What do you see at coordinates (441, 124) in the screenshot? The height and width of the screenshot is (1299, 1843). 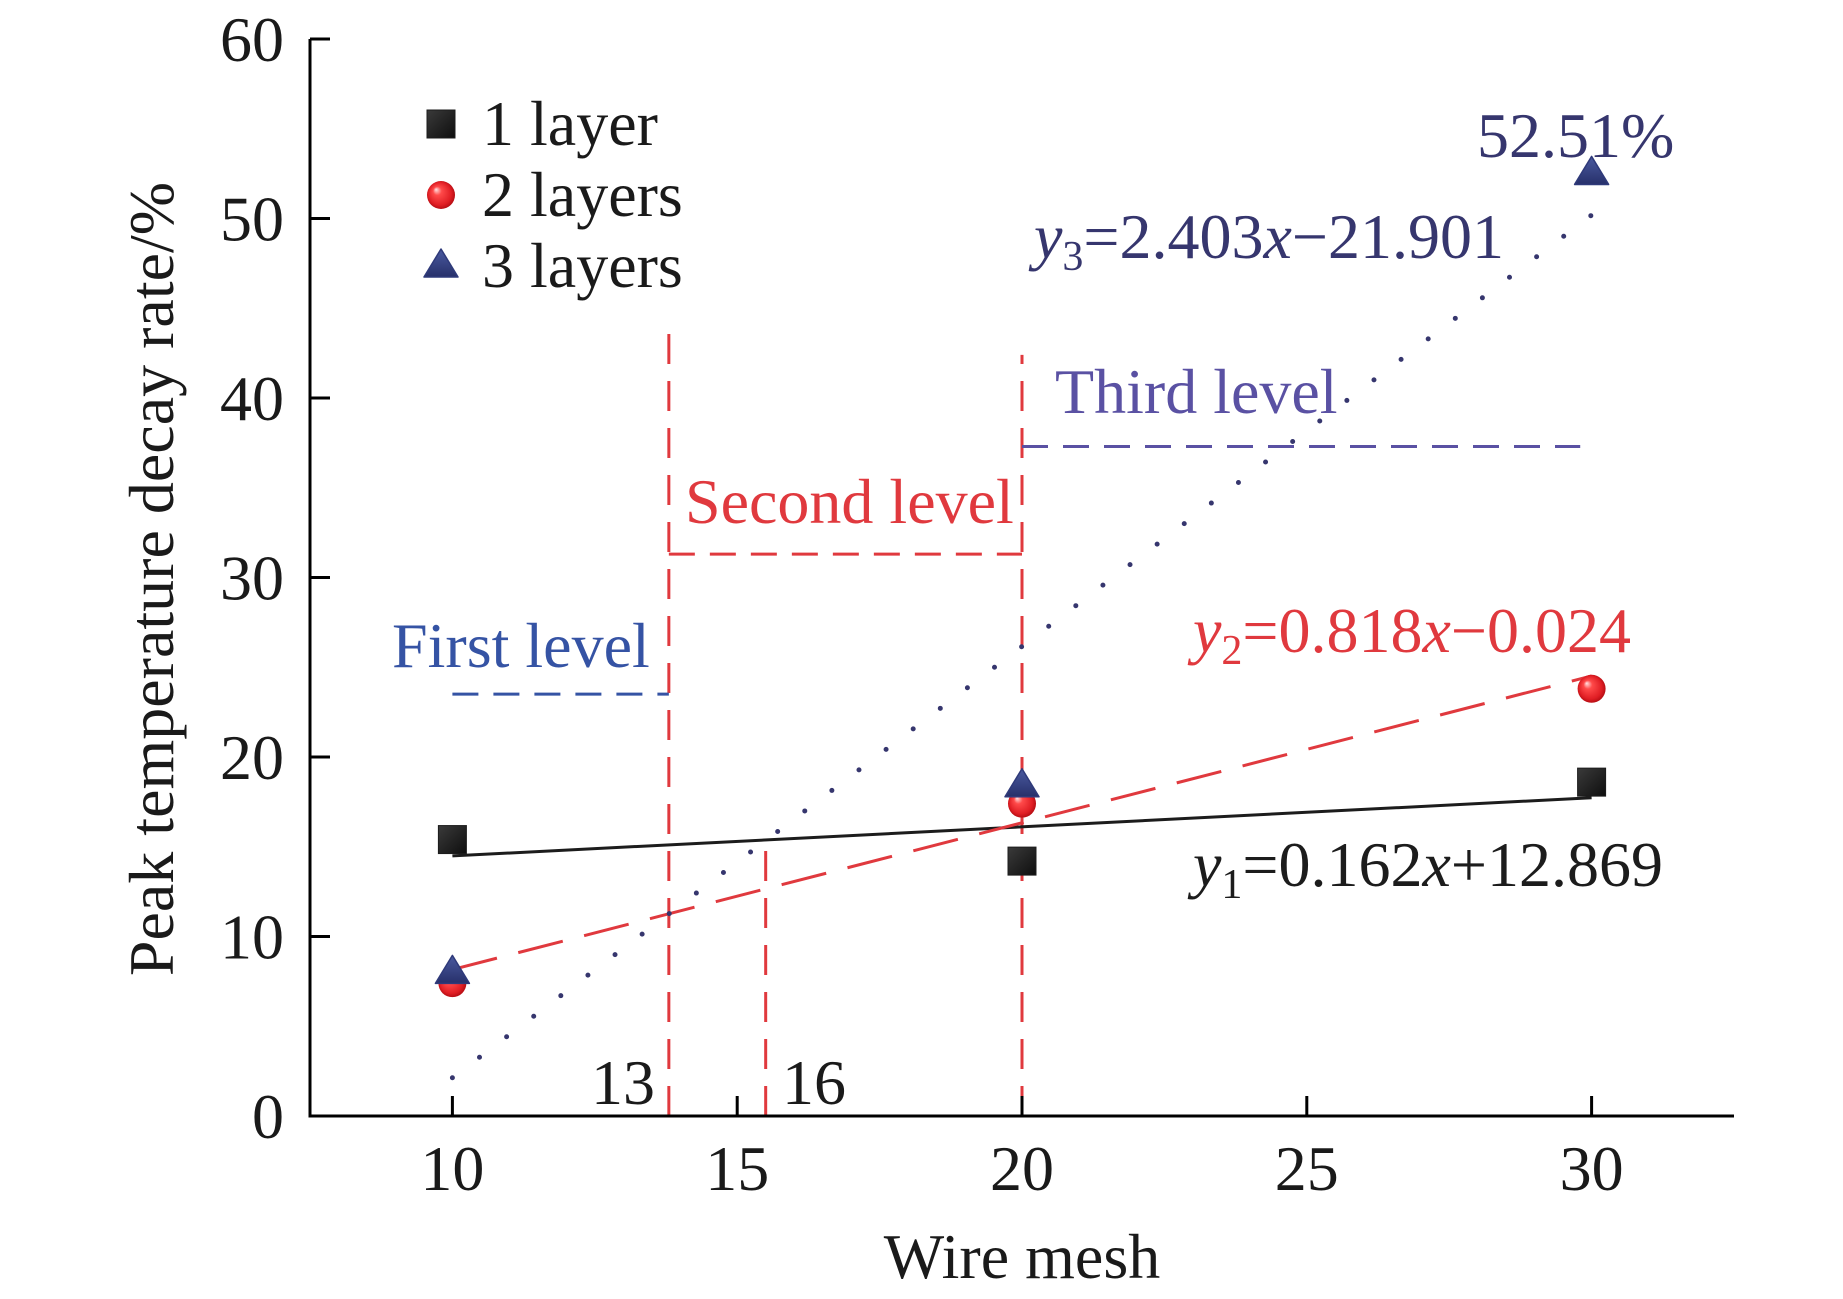 I see `legend-marker-1-layer` at bounding box center [441, 124].